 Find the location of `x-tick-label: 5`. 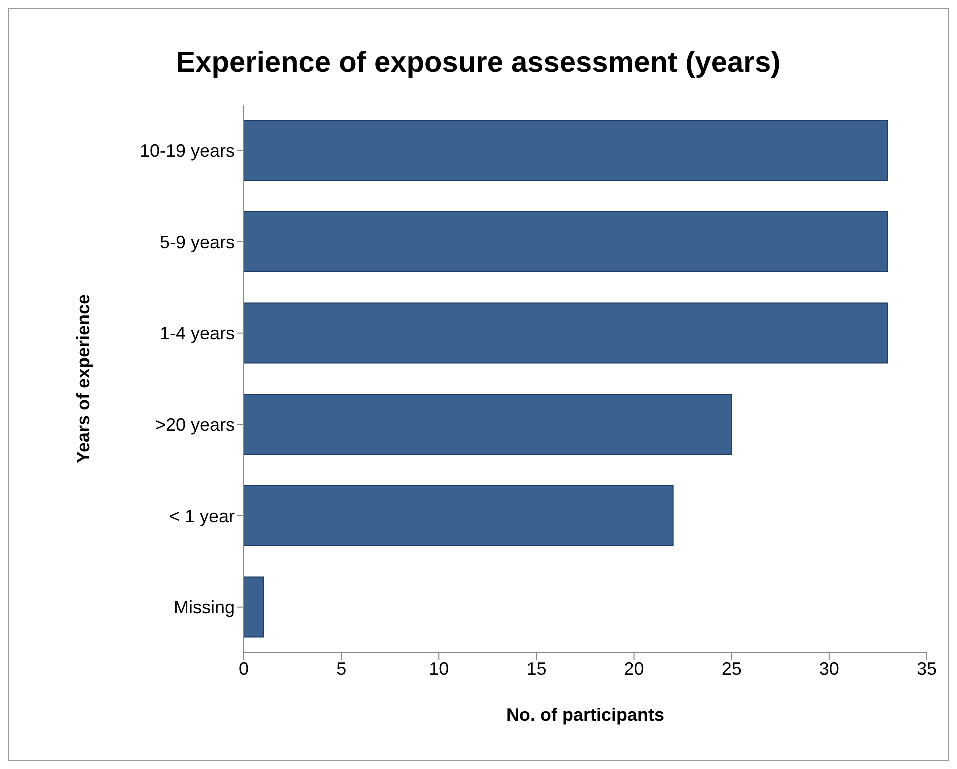

x-tick-label: 5 is located at coordinates (341, 668).